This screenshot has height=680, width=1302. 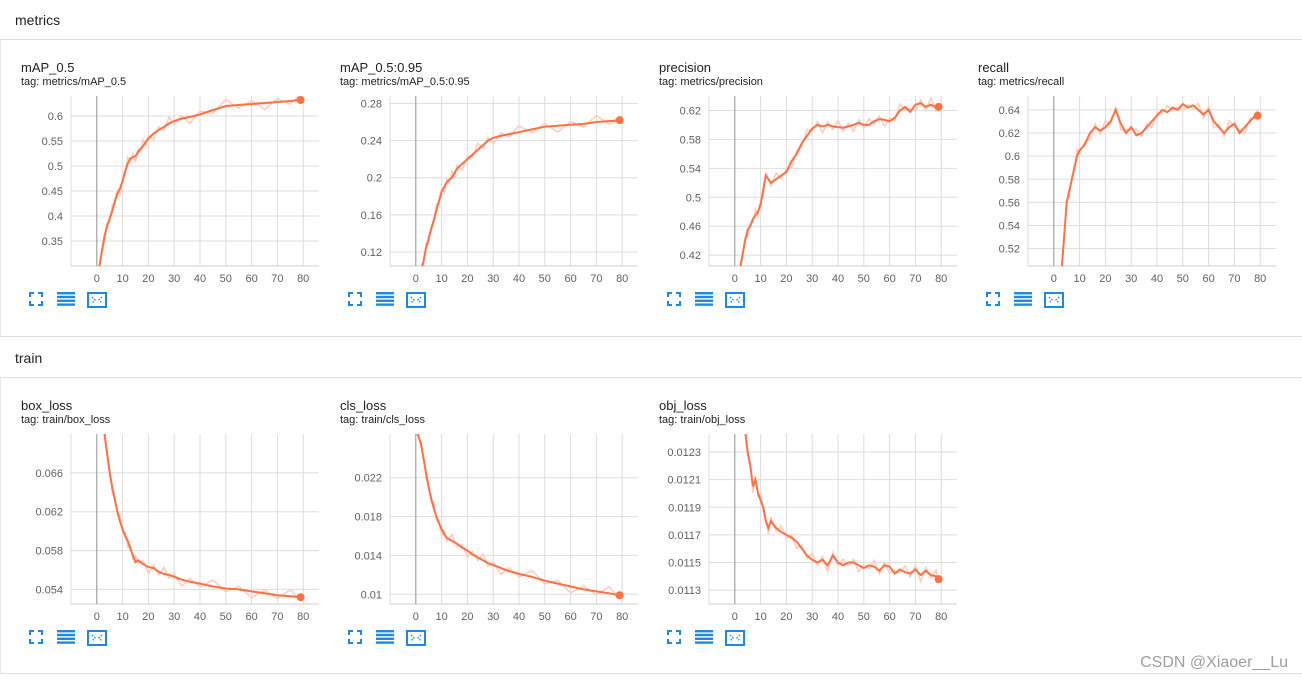 I want to click on y-tick-label: 0.0113, so click(x=684, y=591).